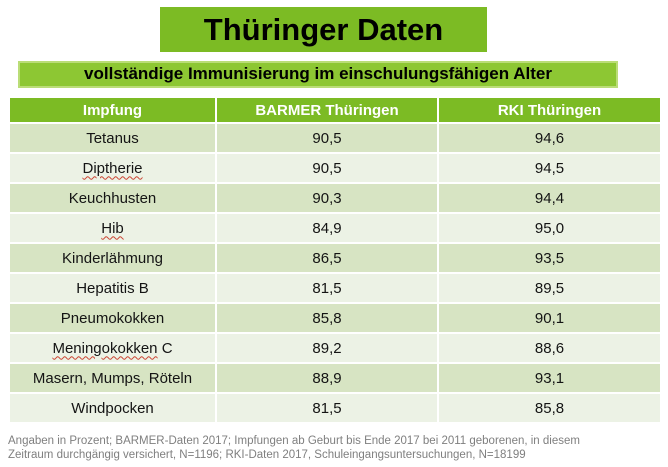  I want to click on table-row: Hepatitis B 81,5 89,5, so click(335, 288).